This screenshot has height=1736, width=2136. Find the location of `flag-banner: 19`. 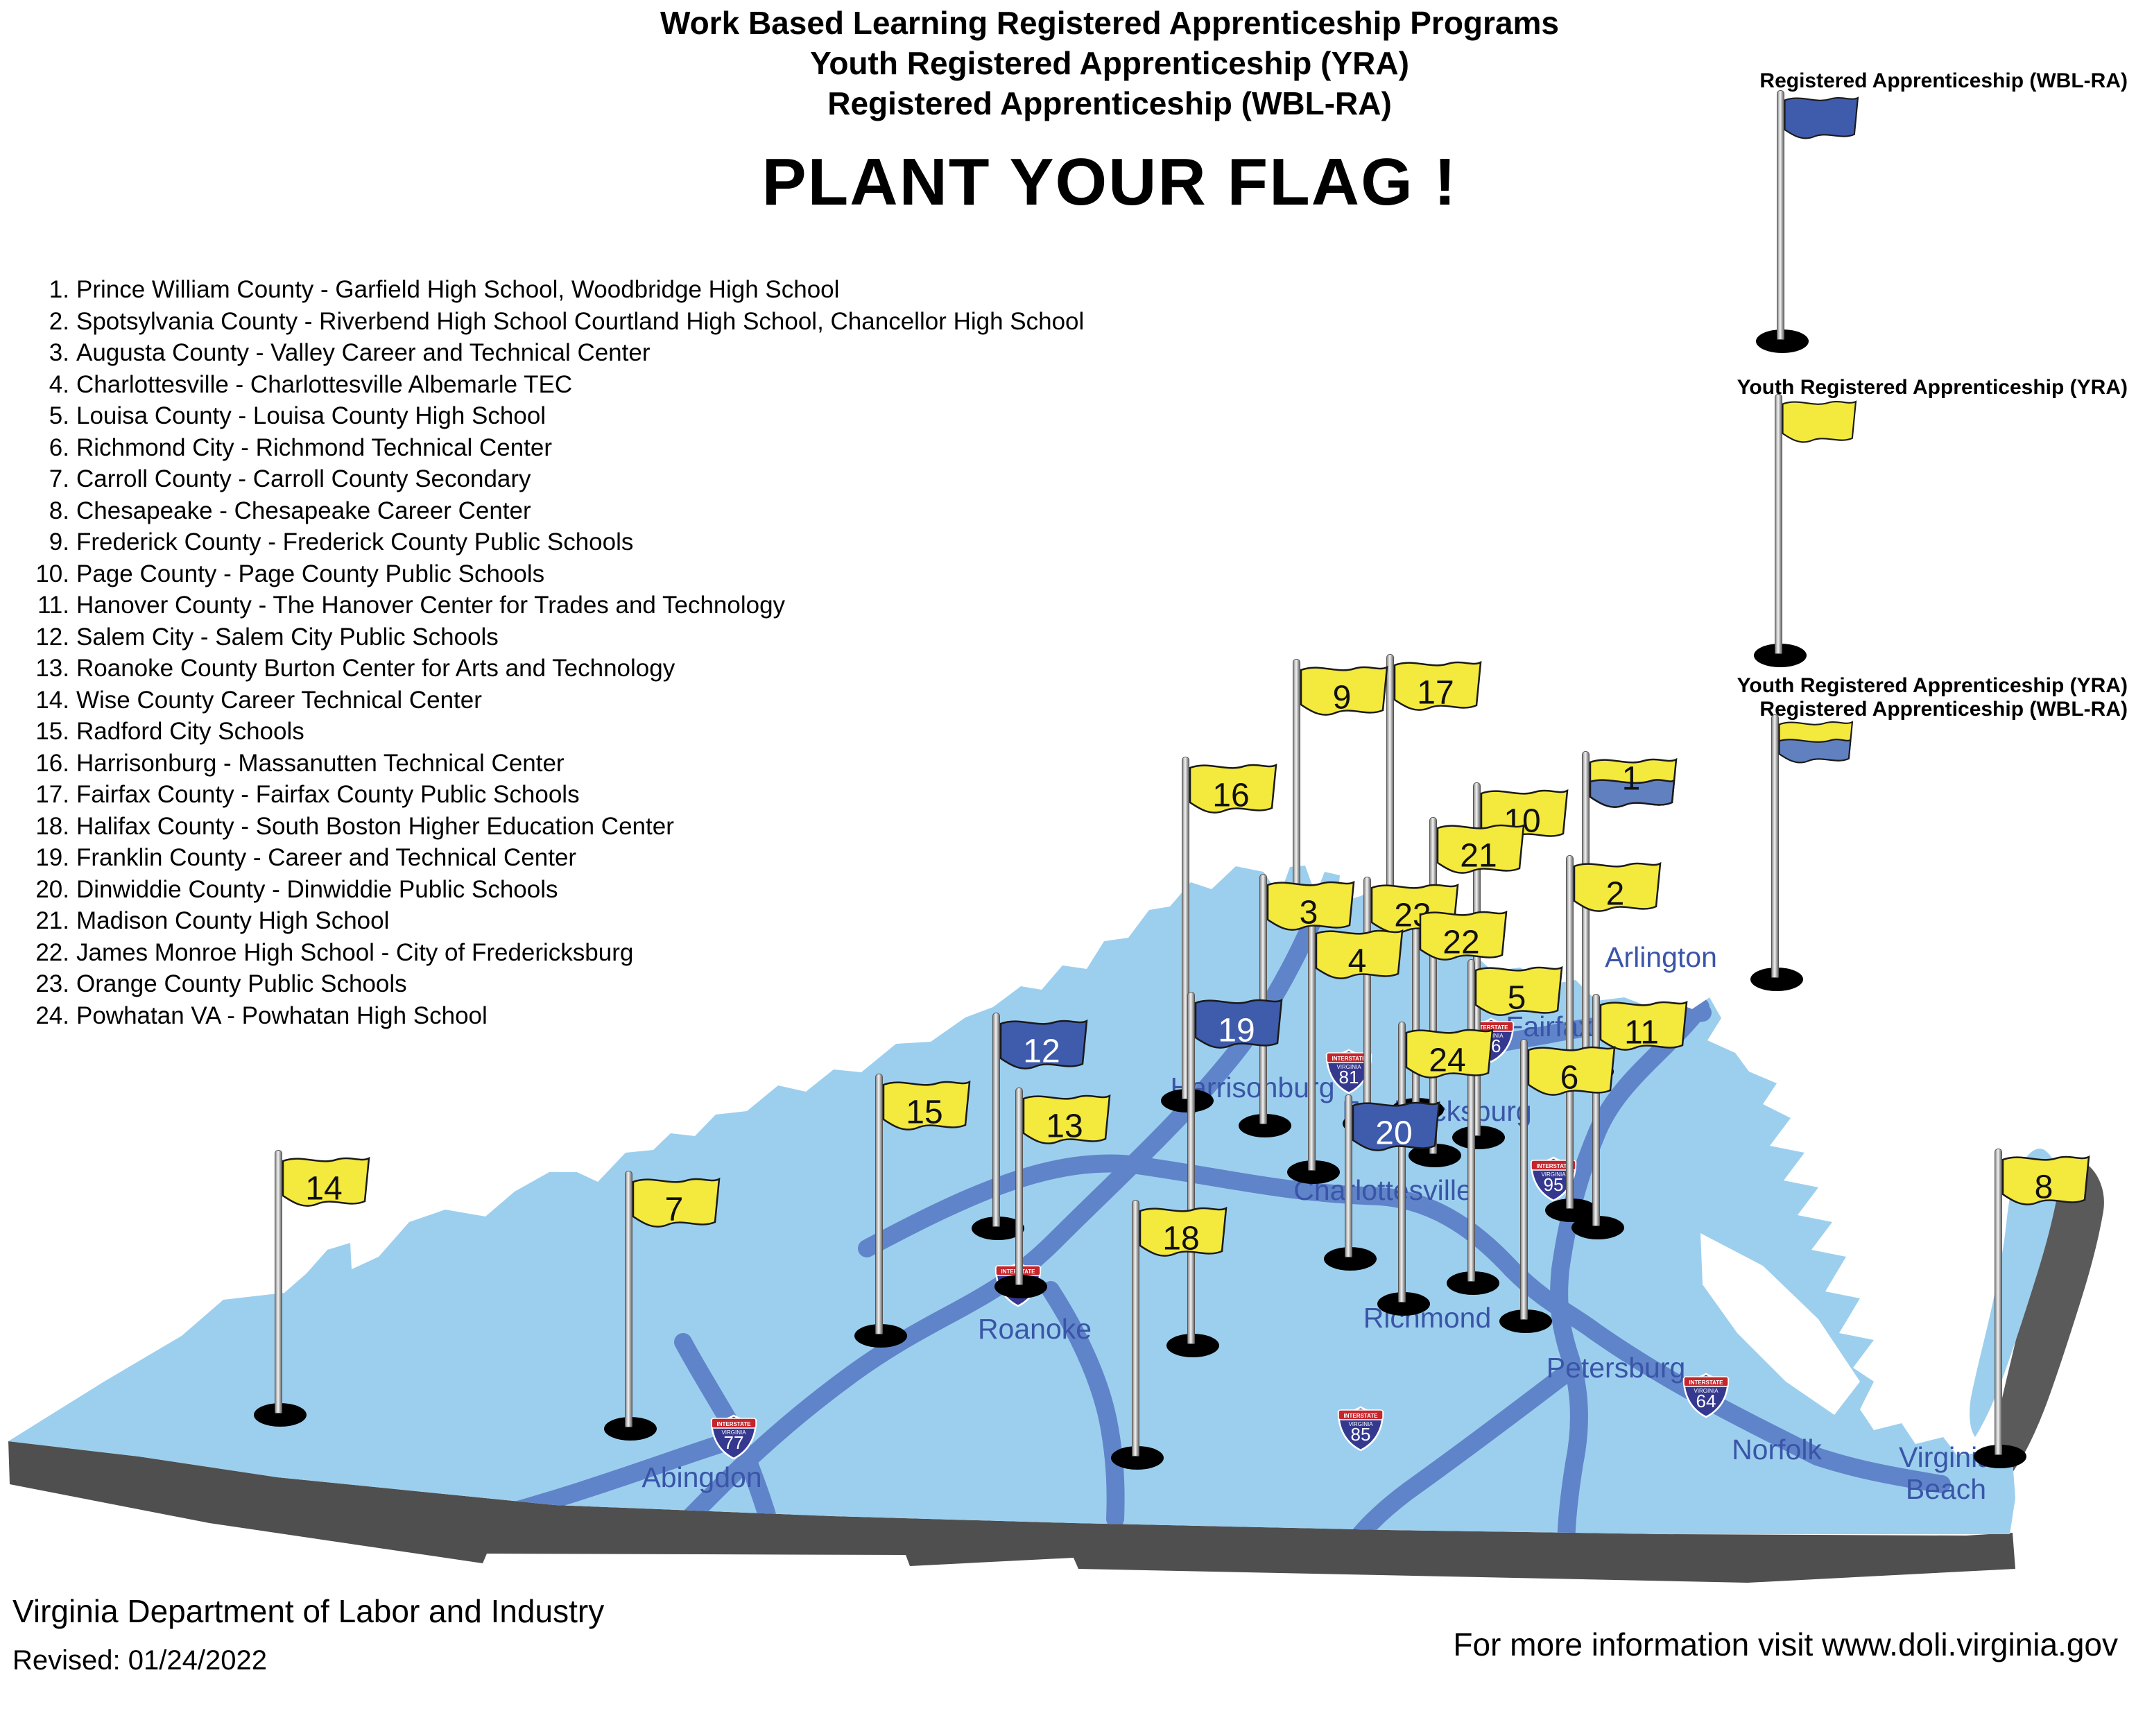

flag-banner: 19 is located at coordinates (1238, 1024).